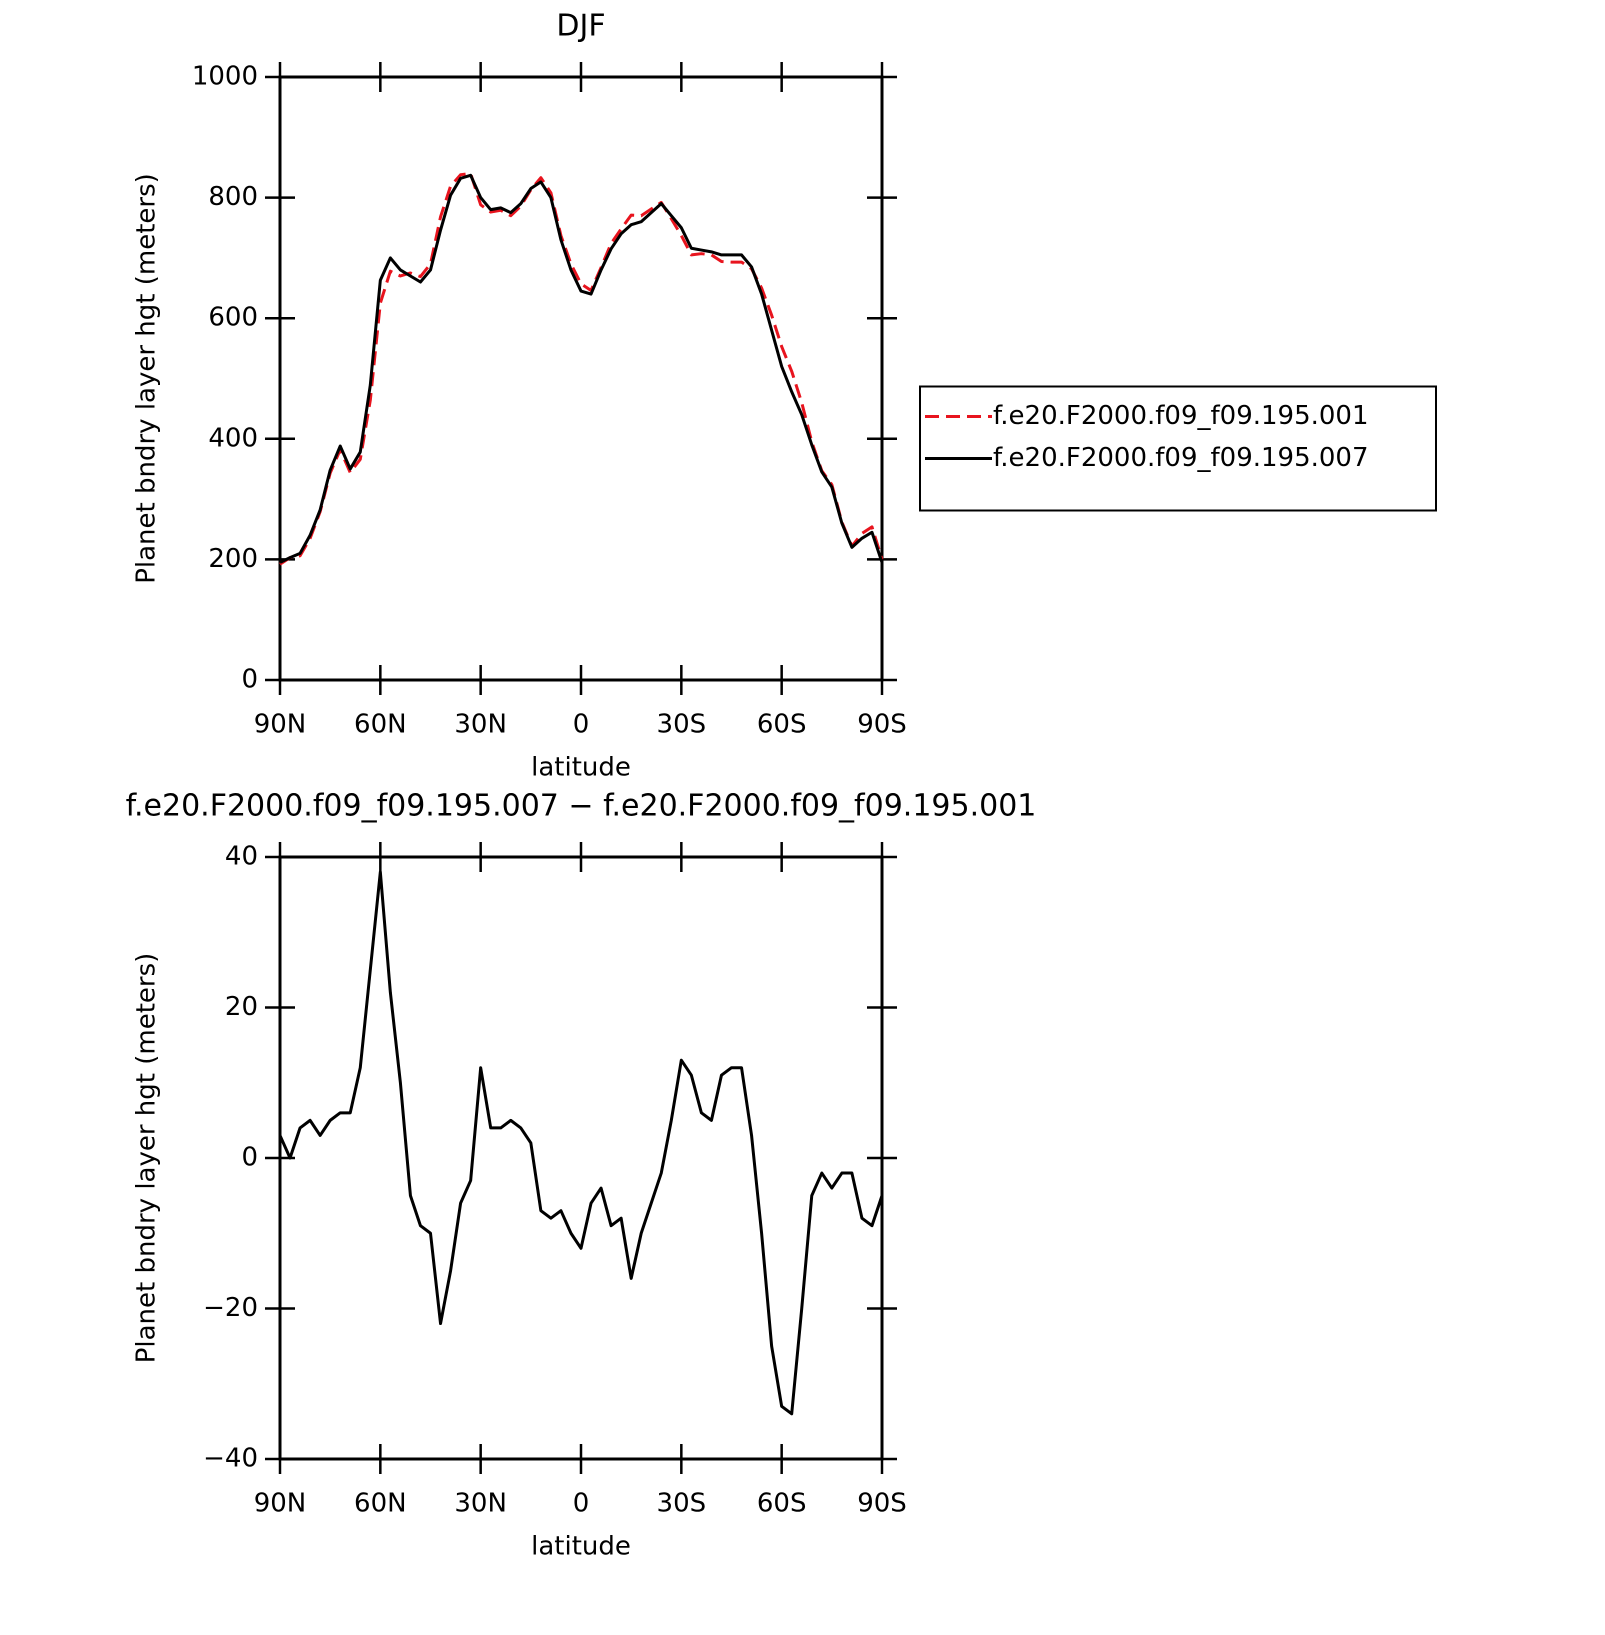 The height and width of the screenshot is (1635, 1605). I want to click on y-tick-label: 20, so click(241, 1007).